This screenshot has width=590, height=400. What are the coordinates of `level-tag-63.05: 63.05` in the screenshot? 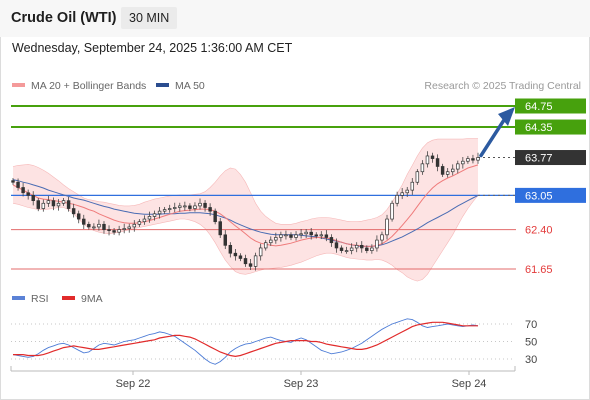 It's located at (550, 195).